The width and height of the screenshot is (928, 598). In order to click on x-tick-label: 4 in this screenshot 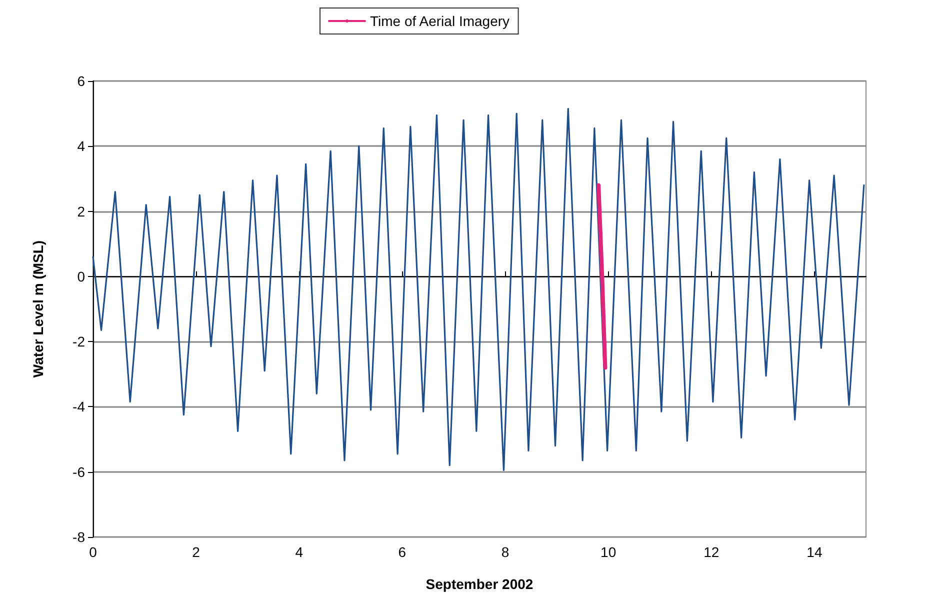, I will do `click(299, 552)`.